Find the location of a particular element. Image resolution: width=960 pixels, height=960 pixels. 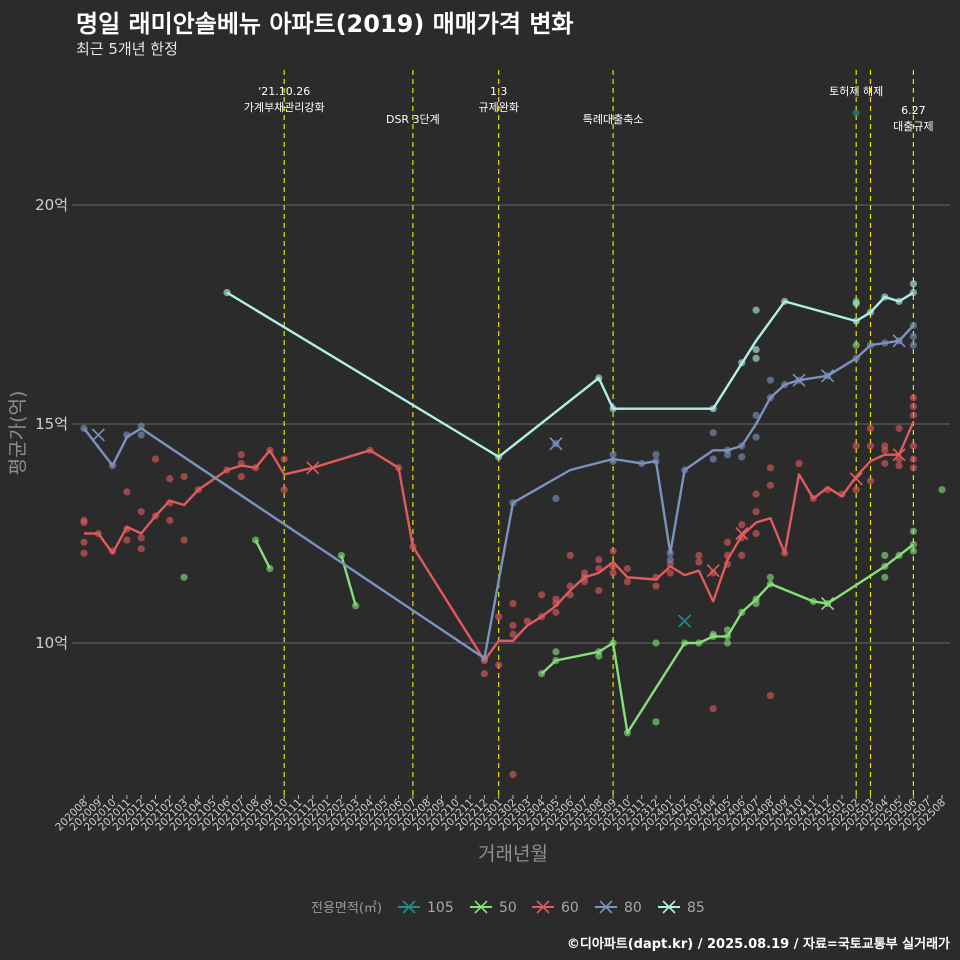

chart-subtitle: 최근 5개년 한정 is located at coordinates (127, 49).